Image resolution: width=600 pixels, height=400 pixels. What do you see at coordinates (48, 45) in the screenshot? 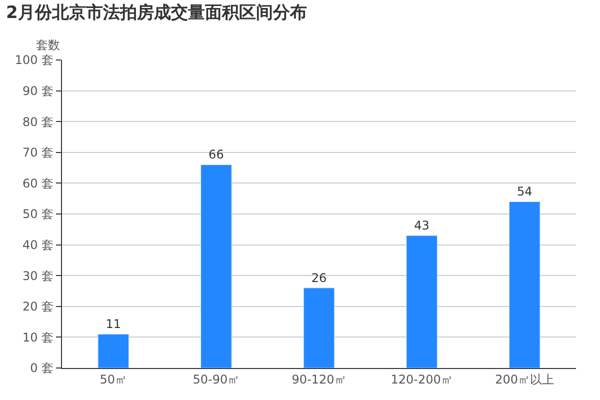
I see `y-axis-title: 套数` at bounding box center [48, 45].